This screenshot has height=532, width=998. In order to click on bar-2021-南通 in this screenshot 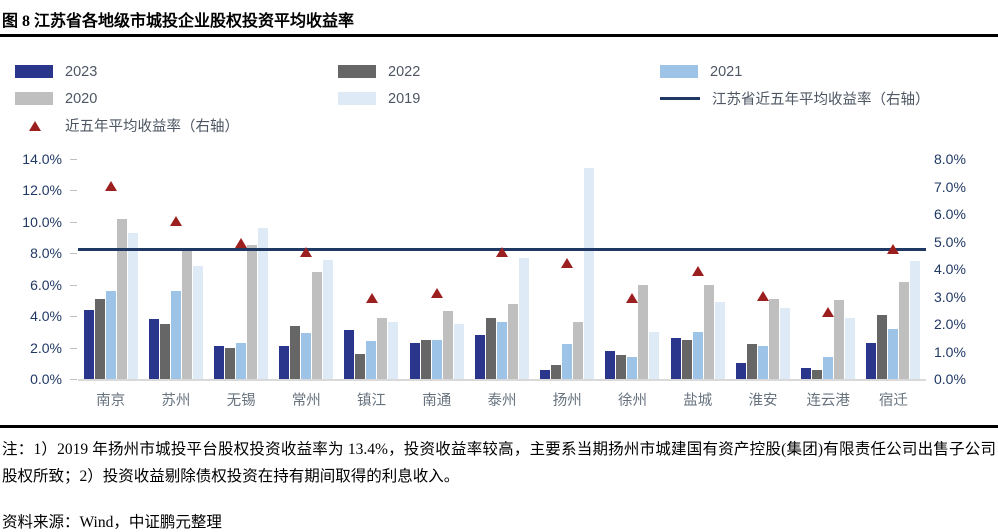, I will do `click(436, 359)`.